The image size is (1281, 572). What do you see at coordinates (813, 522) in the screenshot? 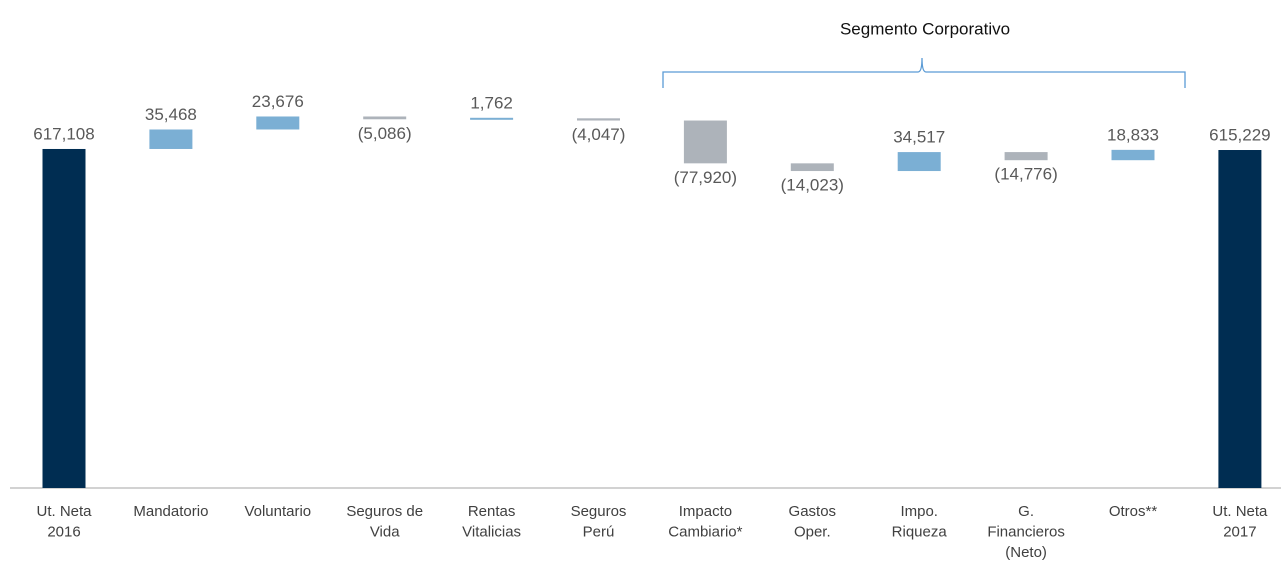
I see `x-tick-label: Gastos Oper.` at bounding box center [813, 522].